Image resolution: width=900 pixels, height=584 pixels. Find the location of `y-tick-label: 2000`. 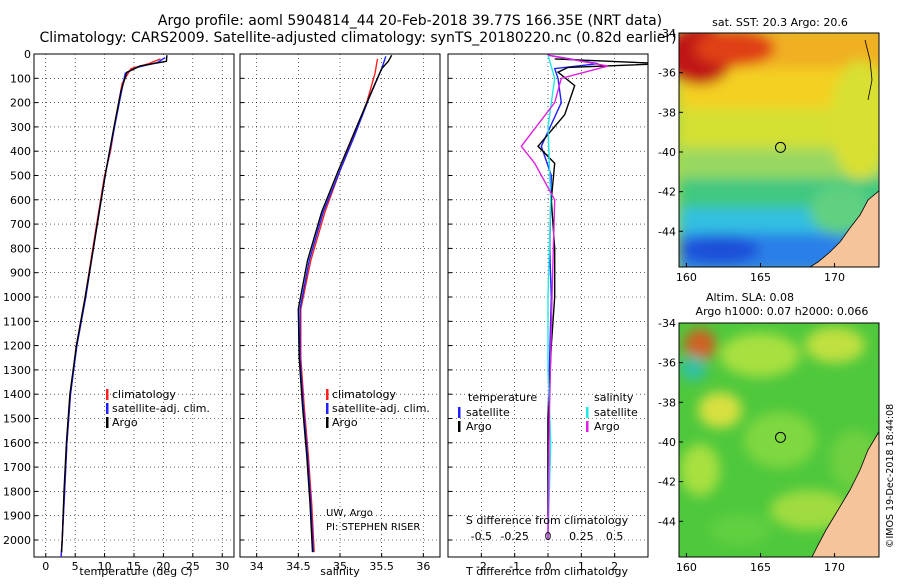

y-tick-label: 2000 is located at coordinates (17, 540).